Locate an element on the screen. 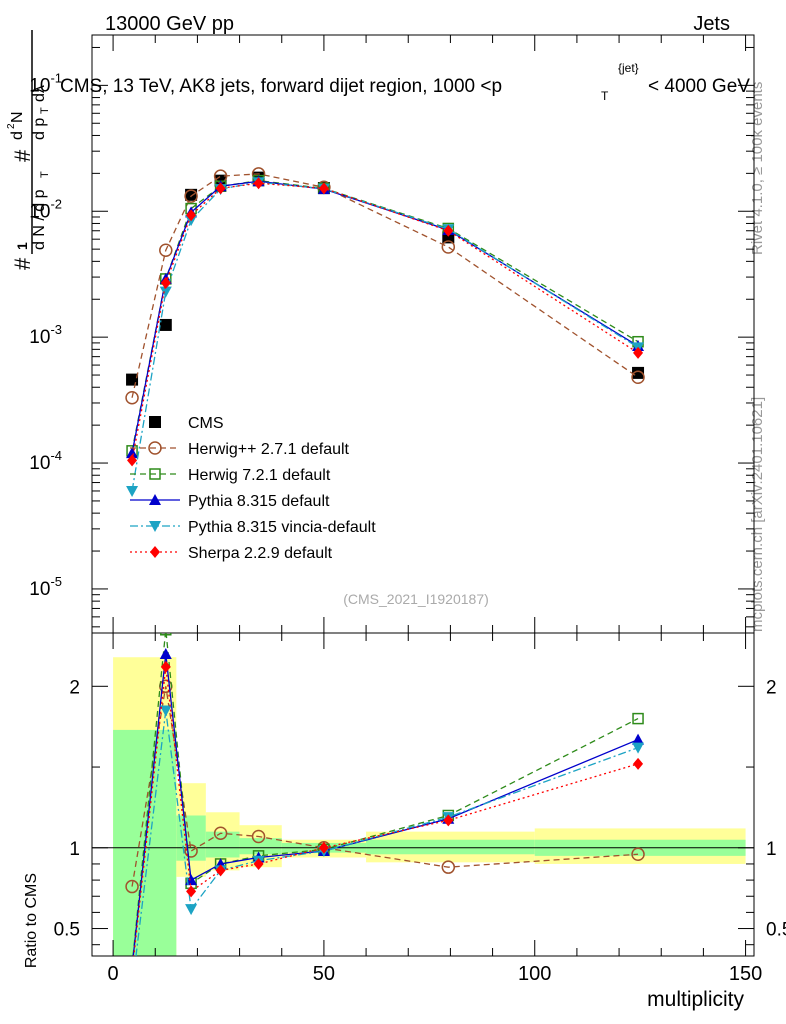  x-tick-label: 0 is located at coordinates (113, 974).